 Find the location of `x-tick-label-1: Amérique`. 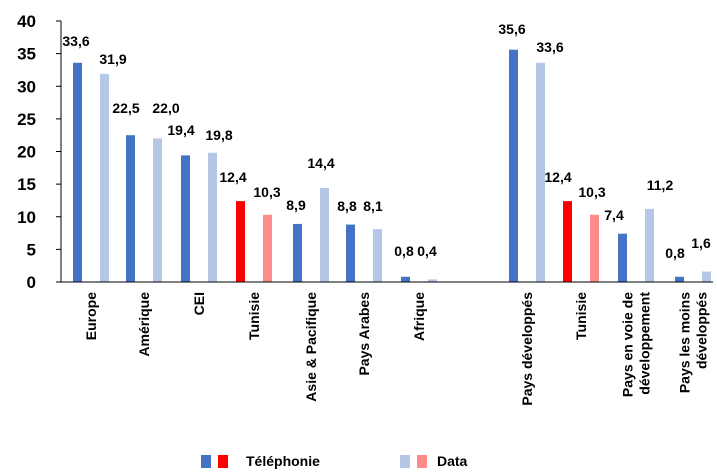

x-tick-label-1: Amérique is located at coordinates (144, 324).